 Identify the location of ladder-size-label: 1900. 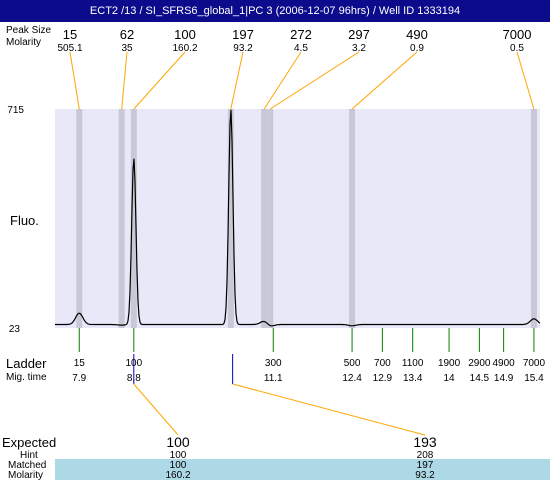
(449, 363).